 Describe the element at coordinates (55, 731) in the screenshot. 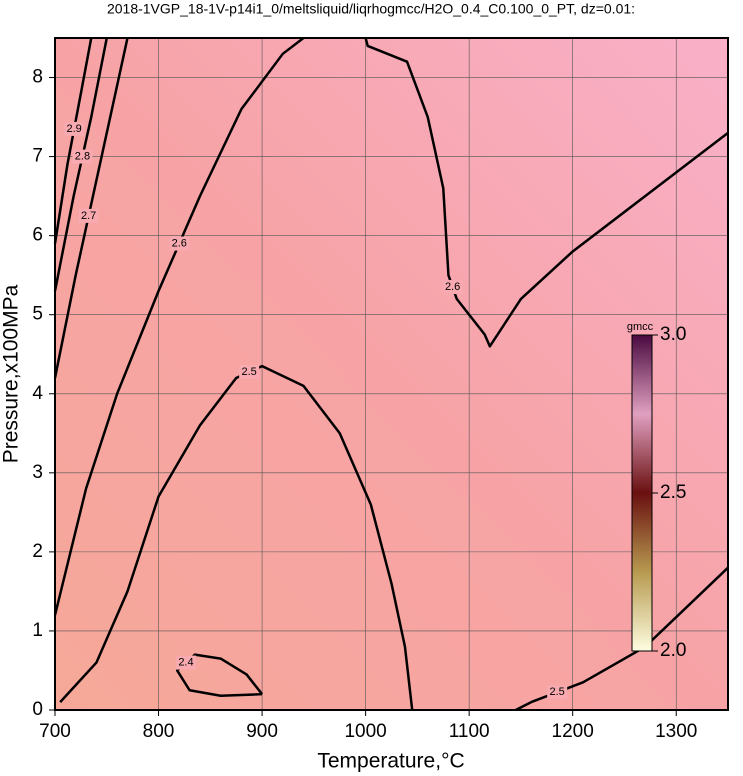

I see `x-tick-label: 700` at that location.